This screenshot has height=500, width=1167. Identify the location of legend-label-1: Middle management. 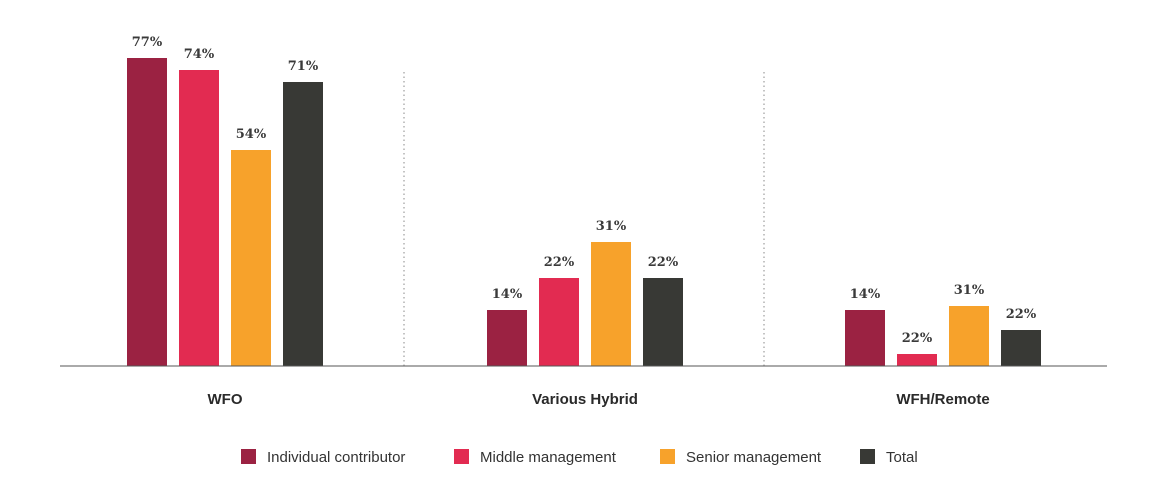
(548, 457).